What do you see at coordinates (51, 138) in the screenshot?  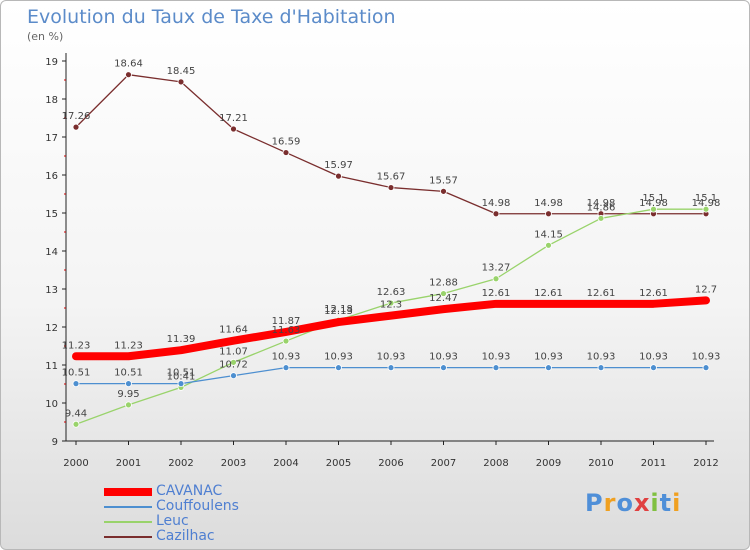 I see `y-tick-label: 17` at bounding box center [51, 138].